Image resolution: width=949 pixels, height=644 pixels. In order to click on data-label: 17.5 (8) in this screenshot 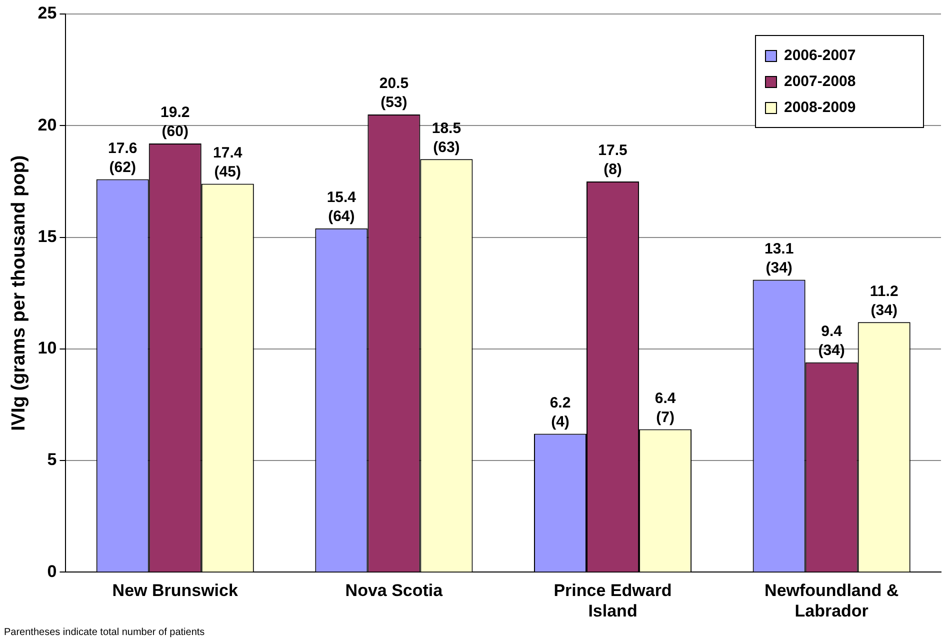, I will do `click(613, 160)`.